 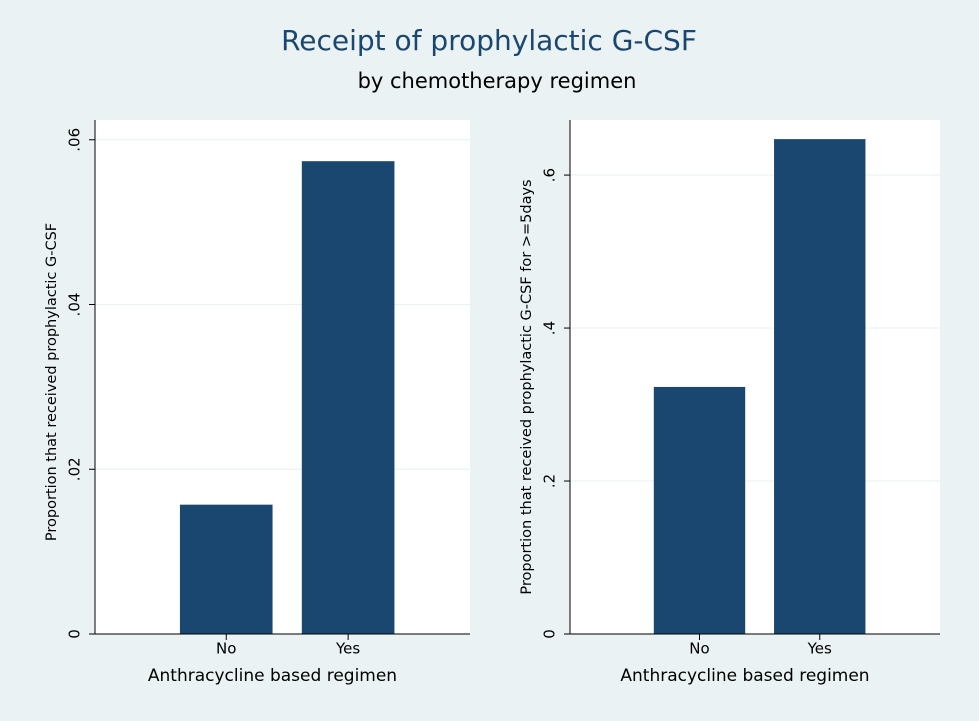 I want to click on y-tick-label: .4, so click(x=550, y=328).